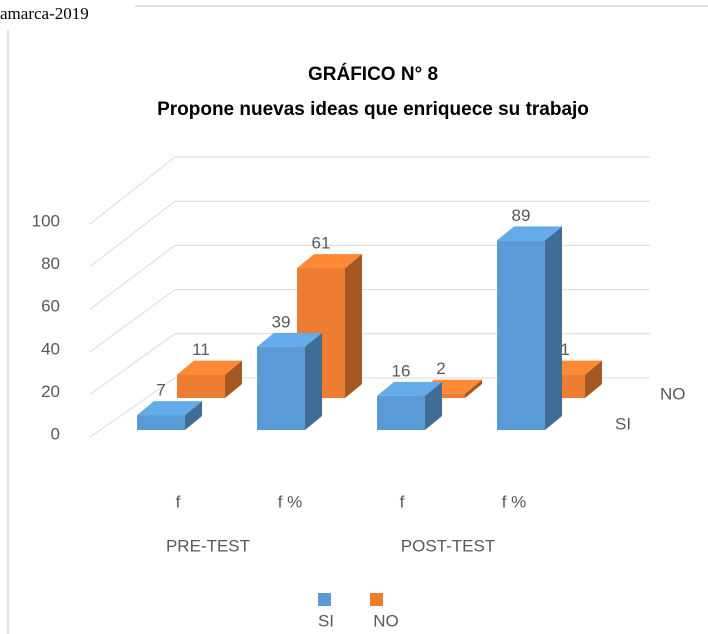 The height and width of the screenshot is (634, 708). Describe the element at coordinates (55, 433) in the screenshot. I see `y-tick-label: 0` at that location.